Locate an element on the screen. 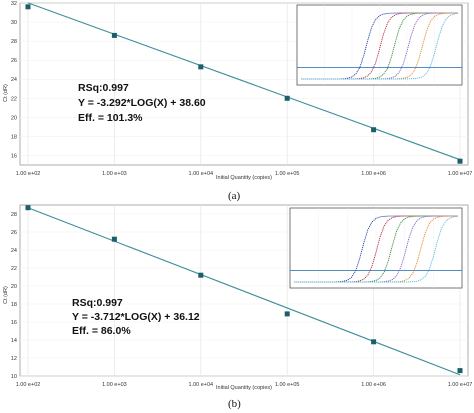 Image resolution: width=474 pixels, height=413 pixels. fit-annotation: Eff. = 101.3% is located at coordinates (110, 118).